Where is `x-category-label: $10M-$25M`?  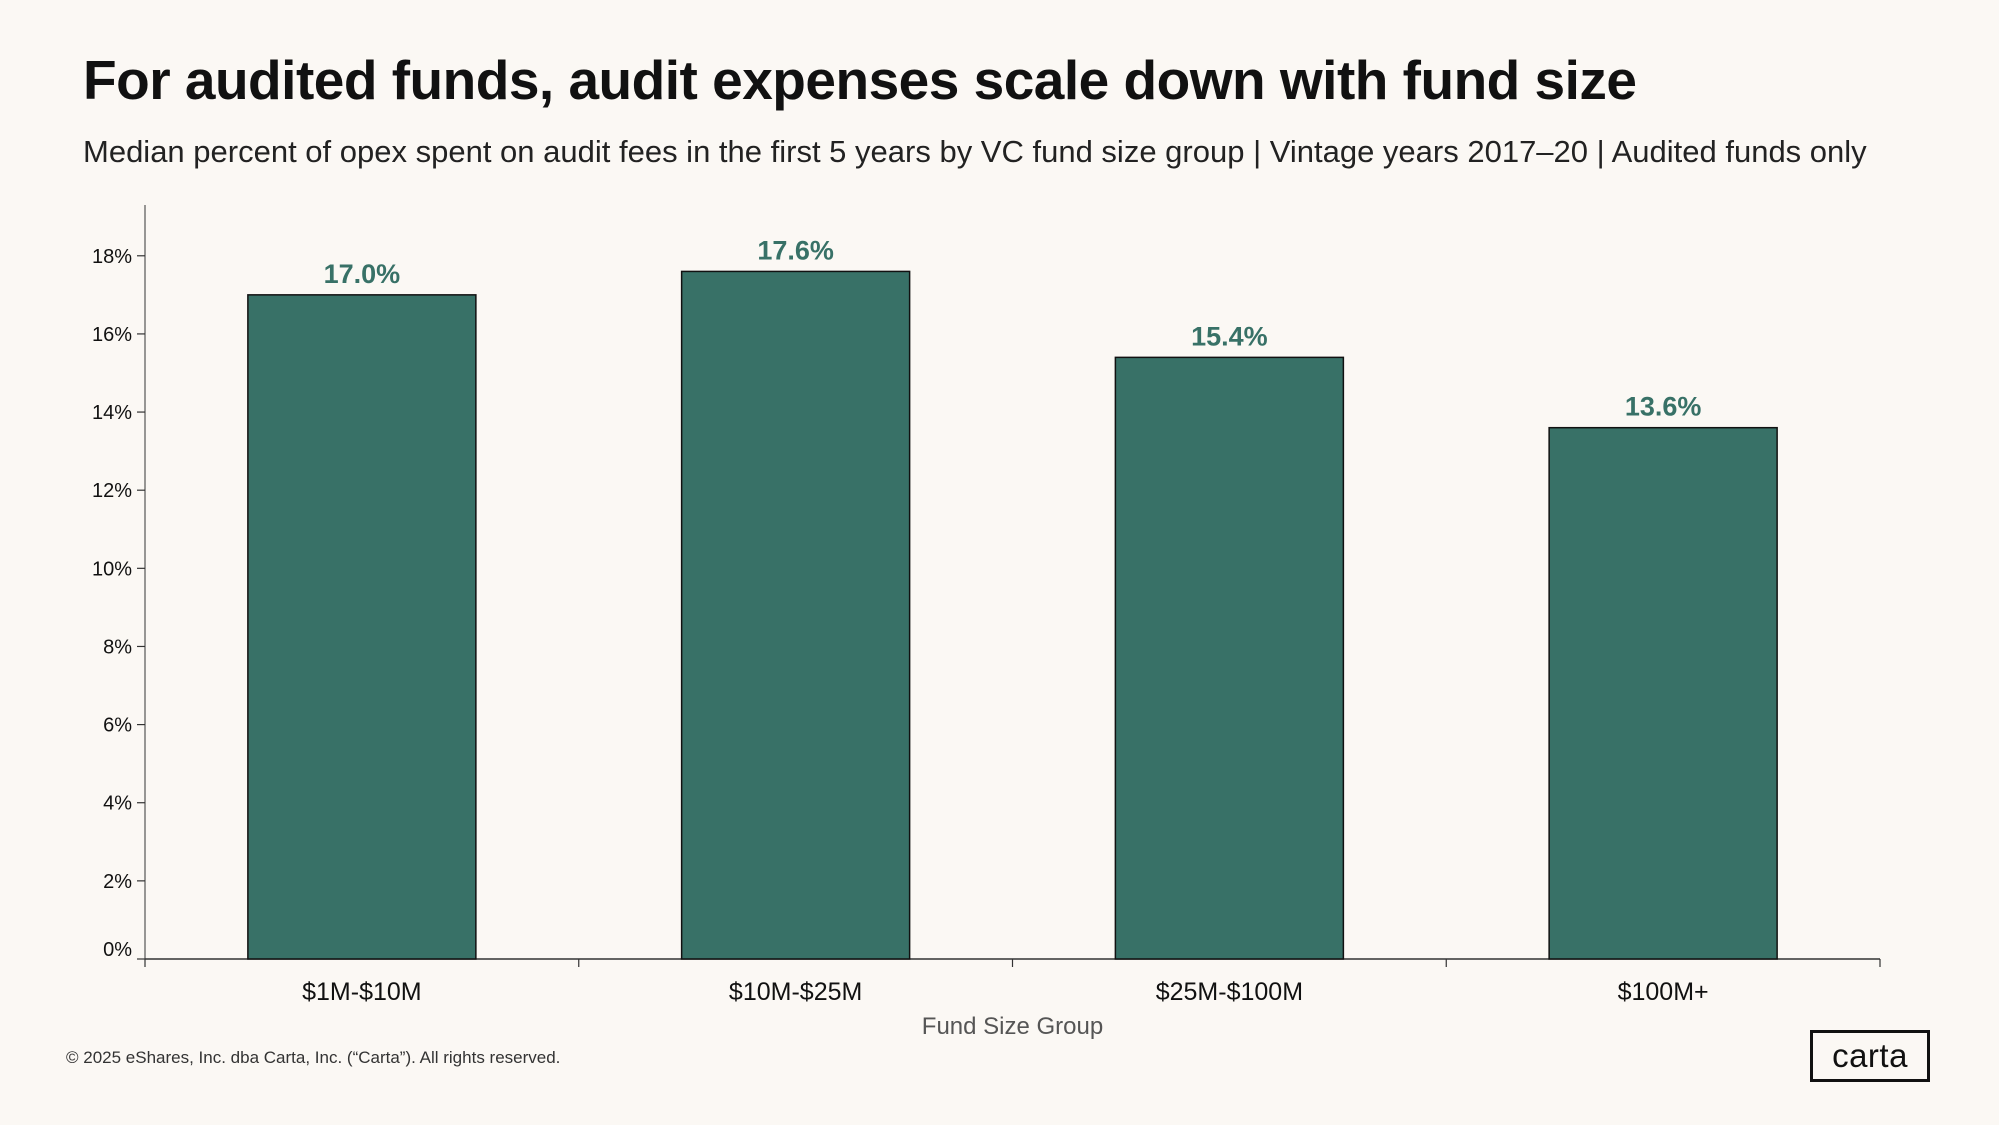
x-category-label: $10M-$25M is located at coordinates (795, 992).